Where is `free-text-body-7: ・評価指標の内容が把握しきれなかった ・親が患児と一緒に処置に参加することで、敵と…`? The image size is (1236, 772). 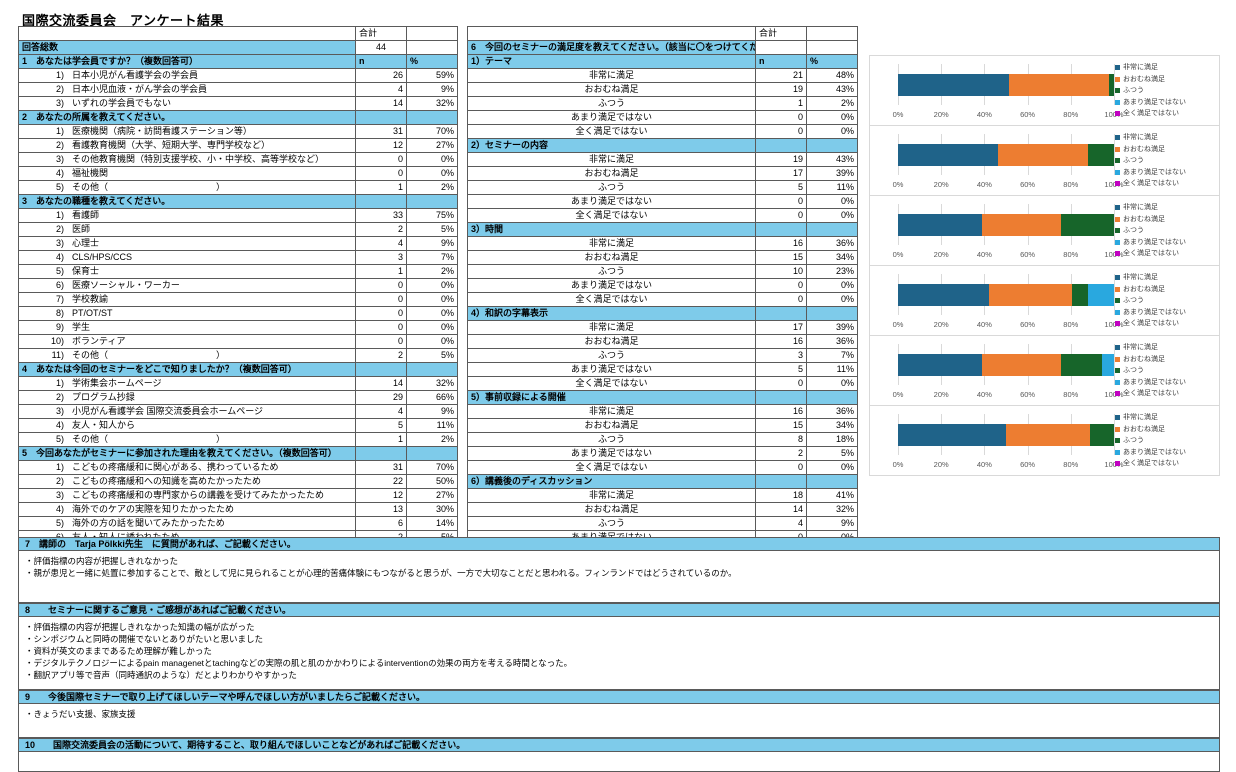 free-text-body-7: ・評価指標の内容が把握しきれなかった ・親が患児と一緒に処置に参加することで、敵と… is located at coordinates (619, 577).